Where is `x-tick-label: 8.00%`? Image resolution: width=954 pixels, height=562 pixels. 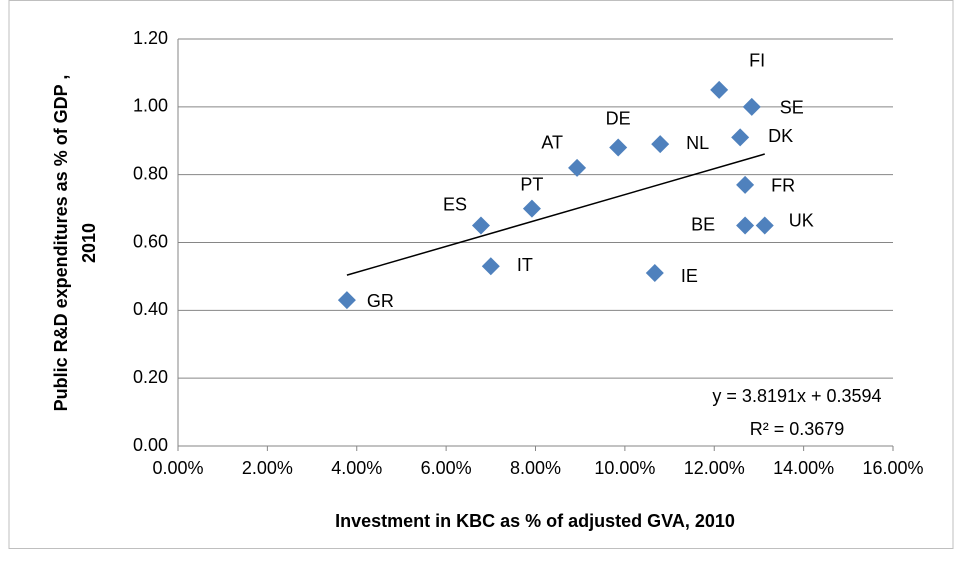
x-tick-label: 8.00% is located at coordinates (535, 468).